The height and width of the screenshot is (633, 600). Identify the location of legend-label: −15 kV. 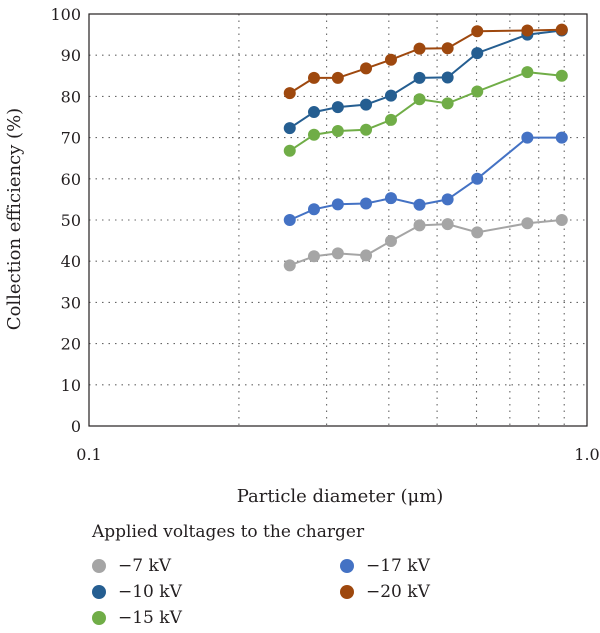
(150, 618).